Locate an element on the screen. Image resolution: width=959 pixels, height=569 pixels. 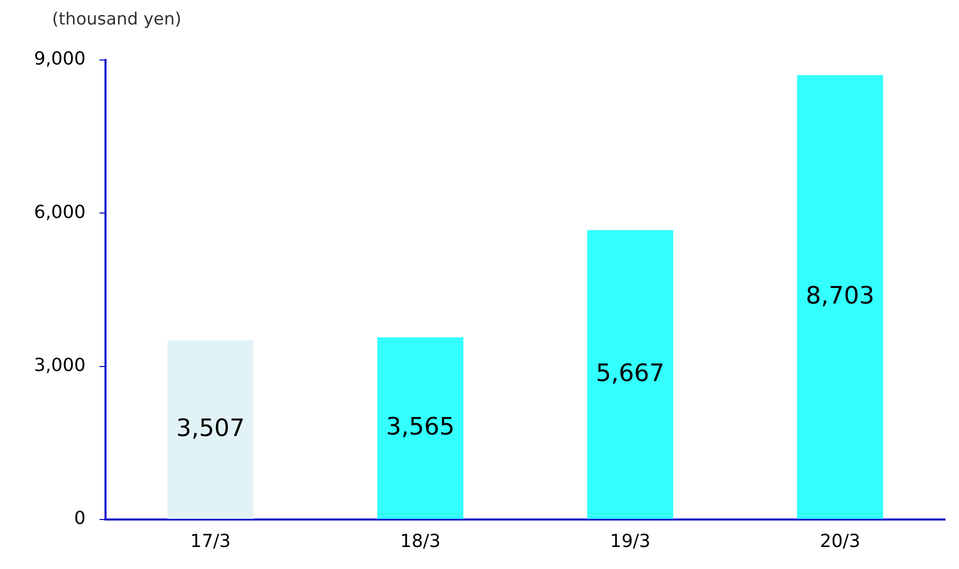
data-label: 8,703 is located at coordinates (840, 296).